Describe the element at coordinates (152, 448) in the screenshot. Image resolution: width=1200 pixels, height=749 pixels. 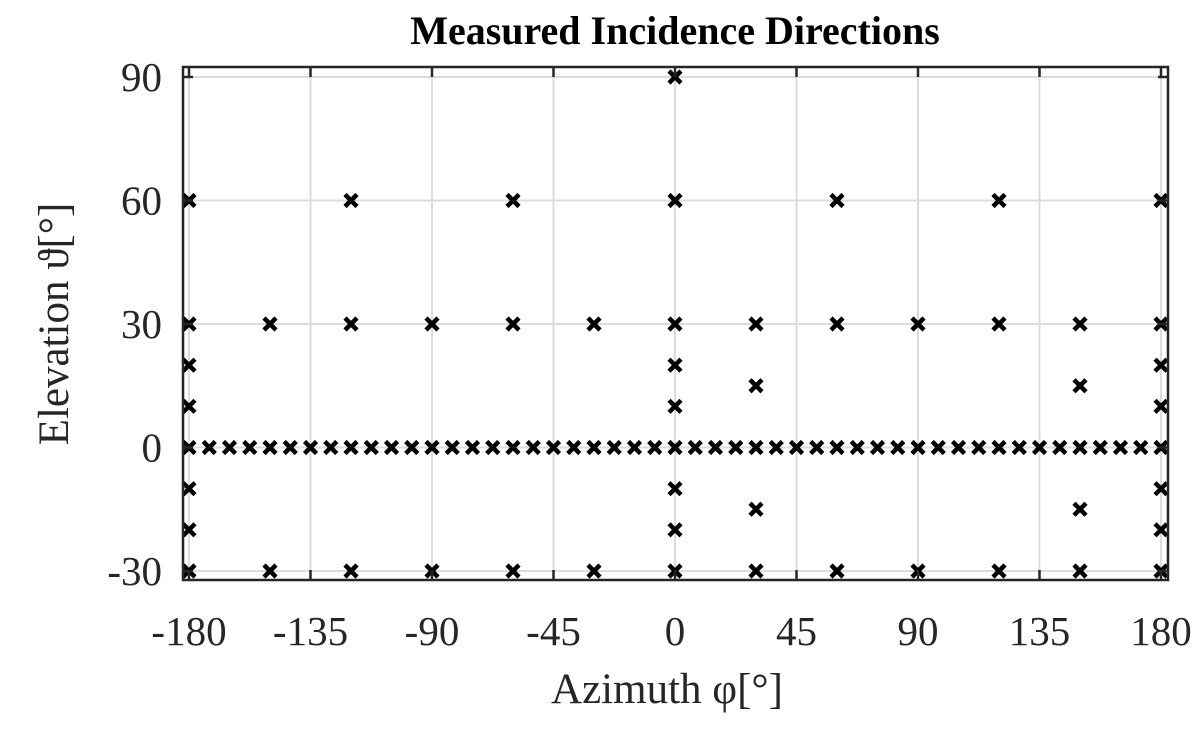
I see `y-tick-label: 0` at that location.